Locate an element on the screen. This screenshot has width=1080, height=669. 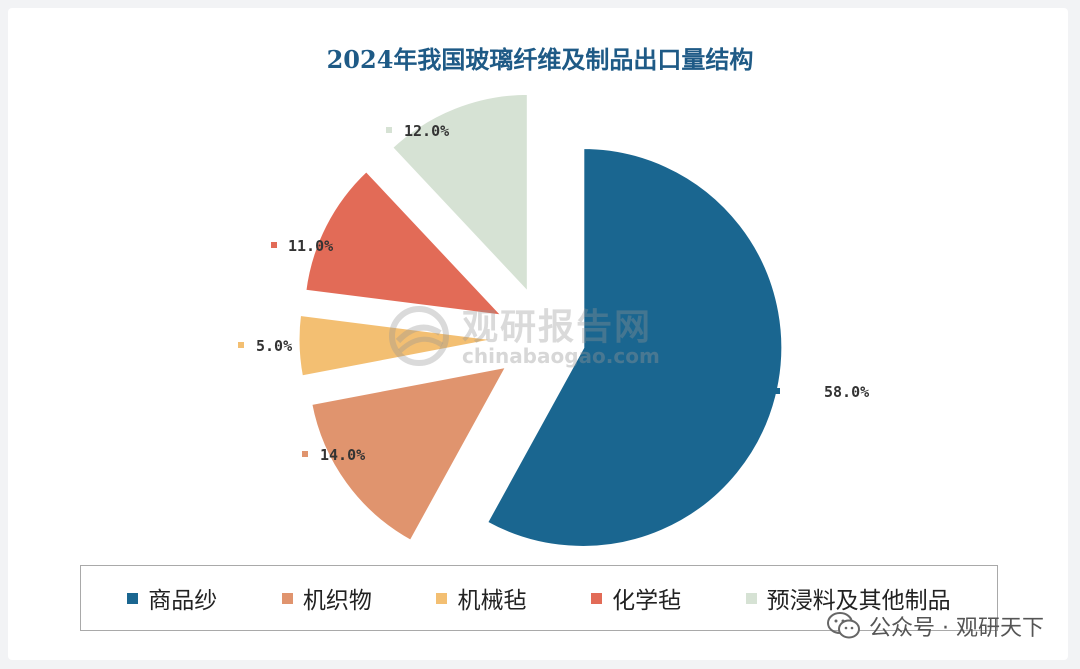
watermark-title: 观研报告网 is located at coordinates (557, 327).